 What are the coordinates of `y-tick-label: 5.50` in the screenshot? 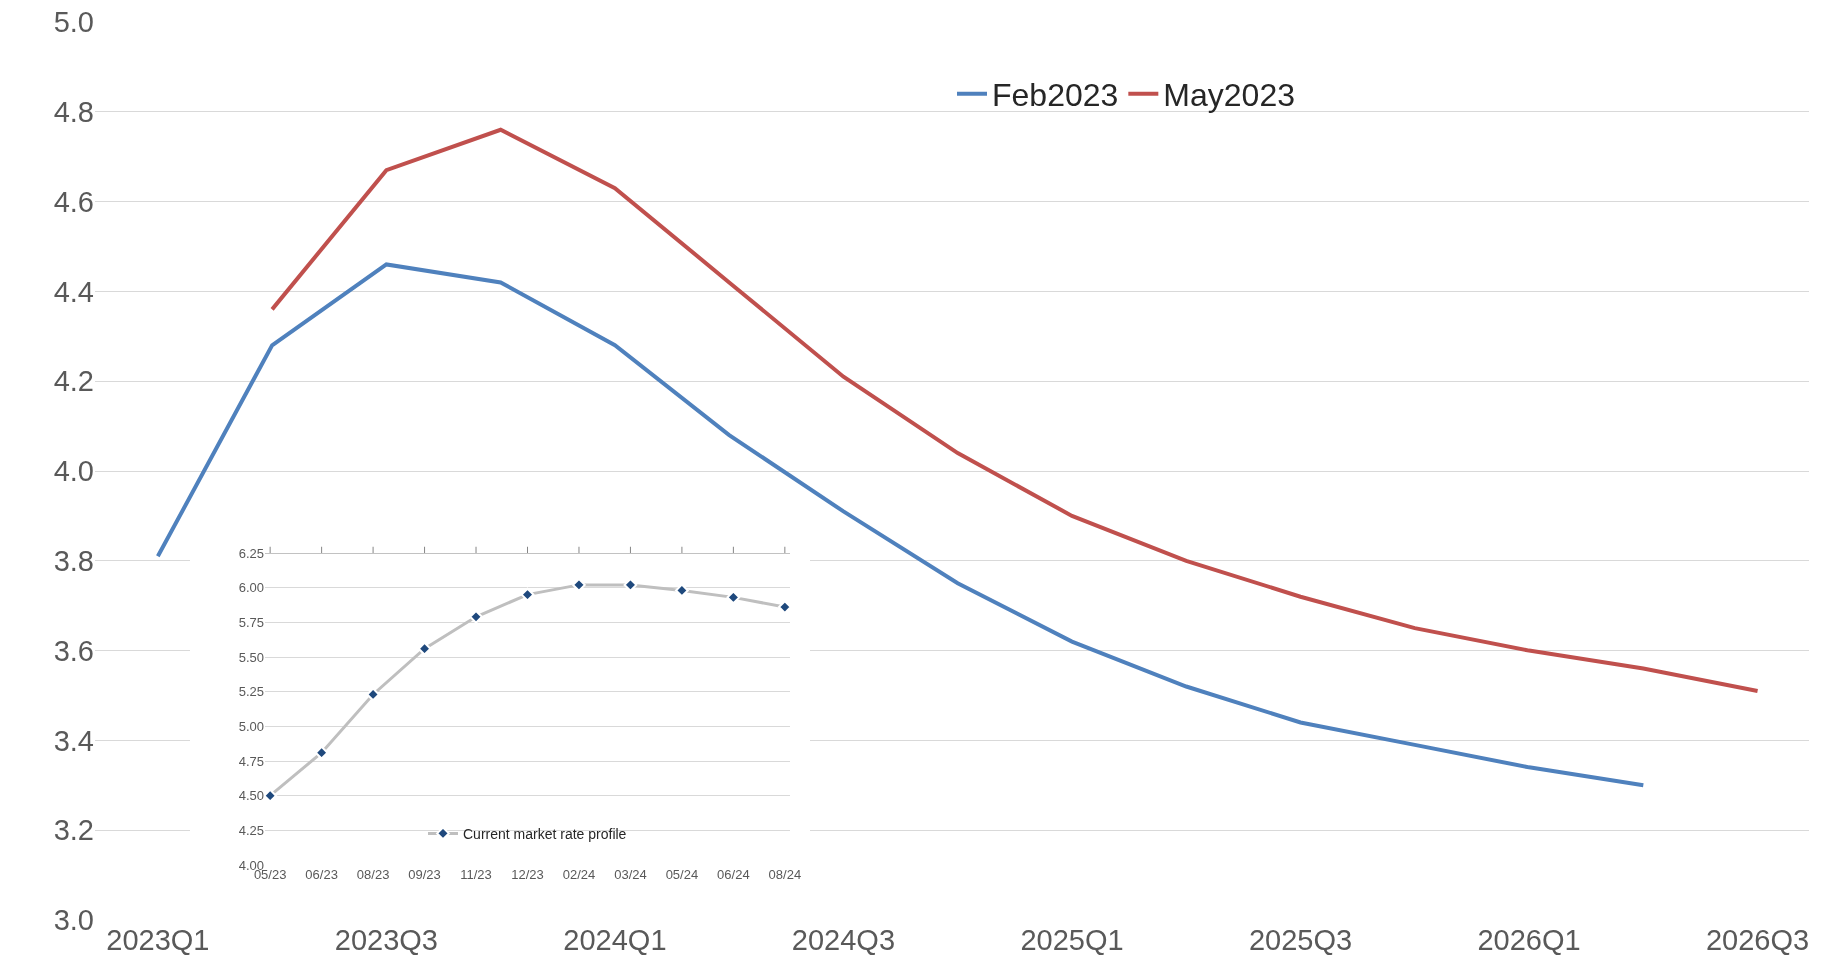 It's located at (251, 657).